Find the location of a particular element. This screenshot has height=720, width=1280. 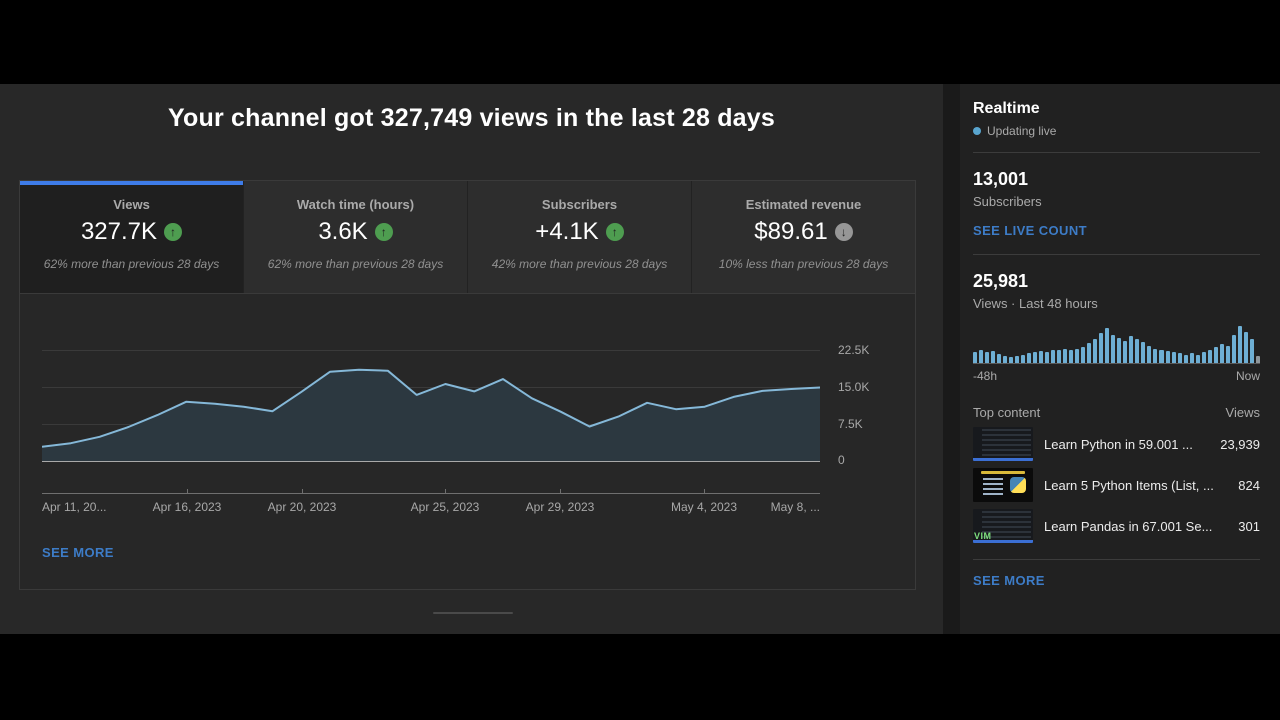

subscribers-label: Subscribers is located at coordinates (1007, 201).